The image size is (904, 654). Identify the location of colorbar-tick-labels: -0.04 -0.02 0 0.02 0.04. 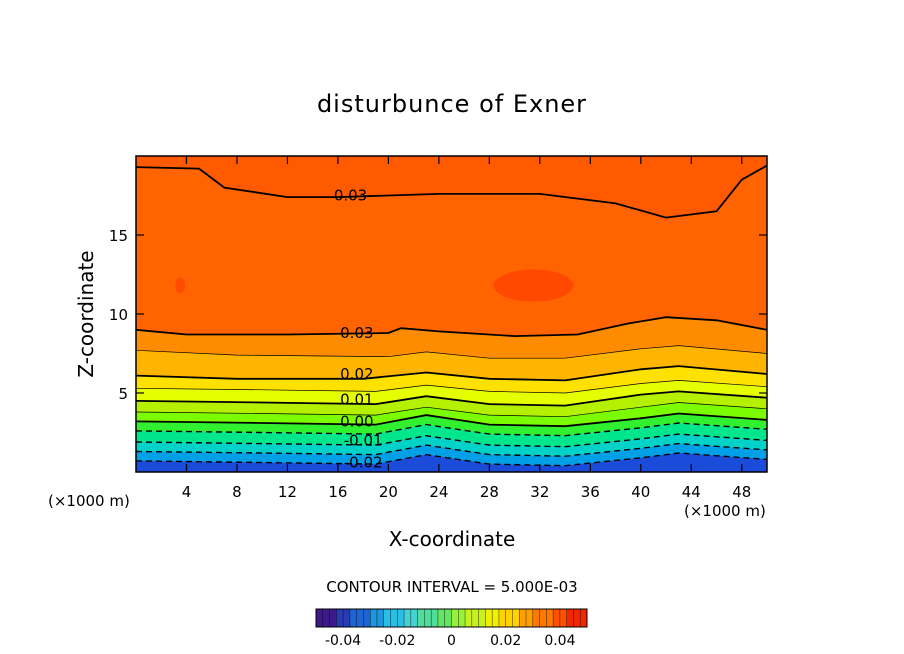
(450, 641).